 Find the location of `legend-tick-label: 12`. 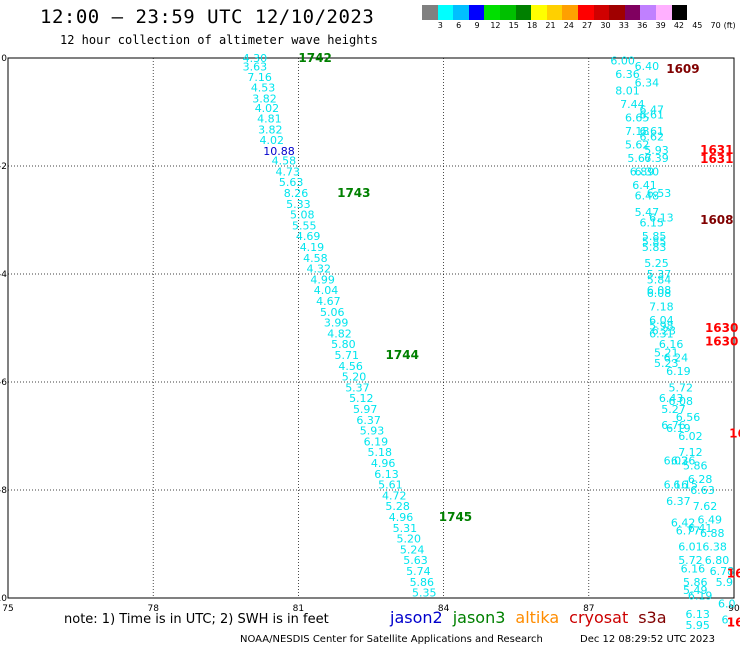

legend-tick-label: 12 is located at coordinates (495, 25).